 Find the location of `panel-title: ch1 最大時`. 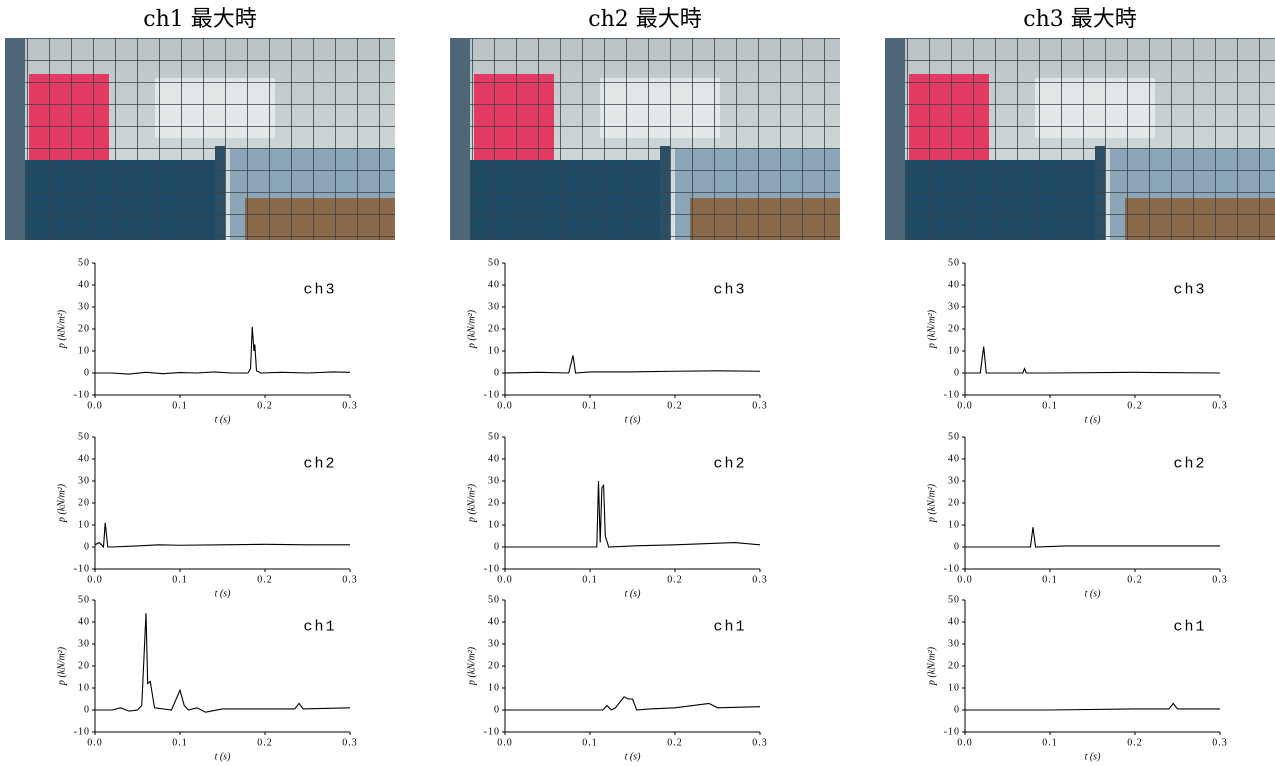

panel-title: ch1 最大時 is located at coordinates (199, 19).